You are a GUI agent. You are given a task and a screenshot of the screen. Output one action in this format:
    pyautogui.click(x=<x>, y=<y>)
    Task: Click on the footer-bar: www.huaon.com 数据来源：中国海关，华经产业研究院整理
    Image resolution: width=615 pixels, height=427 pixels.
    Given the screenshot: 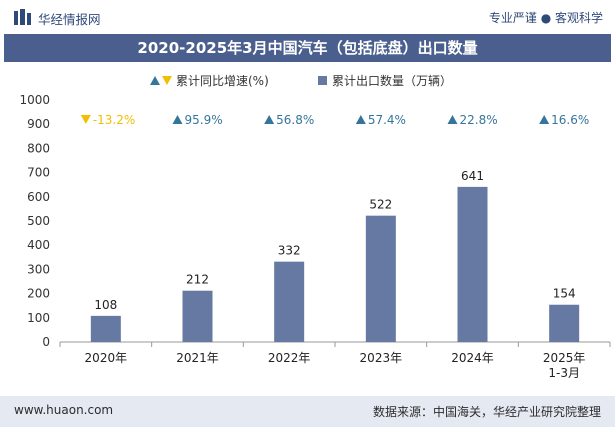 What is the action you would take?
    pyautogui.click(x=307, y=411)
    